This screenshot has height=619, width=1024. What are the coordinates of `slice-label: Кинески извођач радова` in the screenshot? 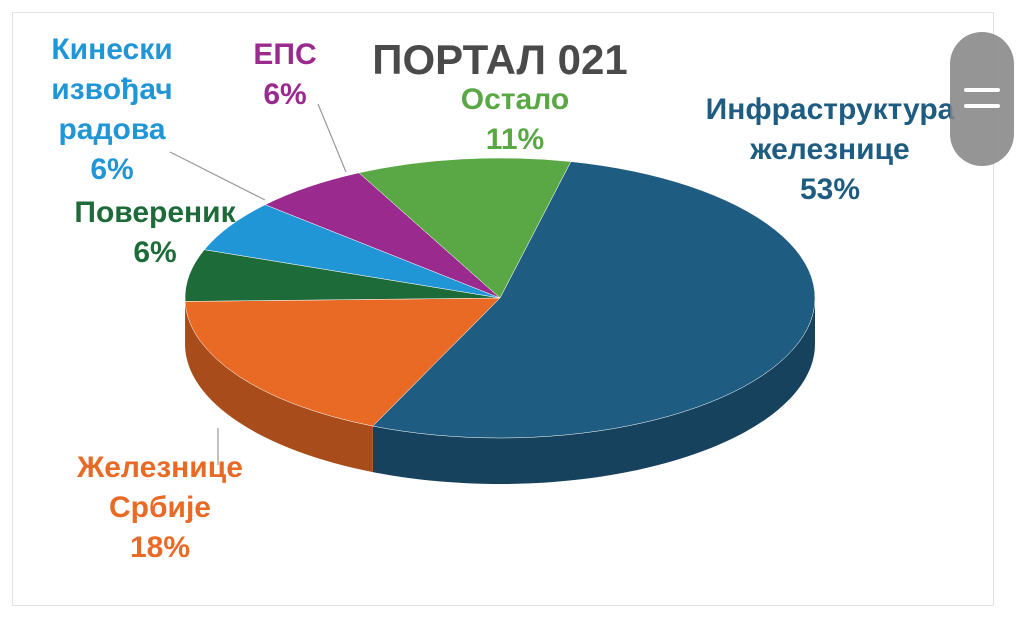 It's located at (112, 89).